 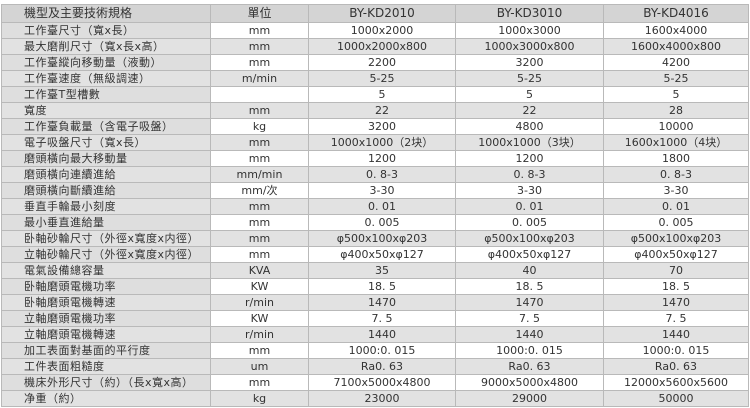 I want to click on table-row: 立軸磨頭電機轉速 r/min 1440 1440 1440, so click(x=375, y=334).